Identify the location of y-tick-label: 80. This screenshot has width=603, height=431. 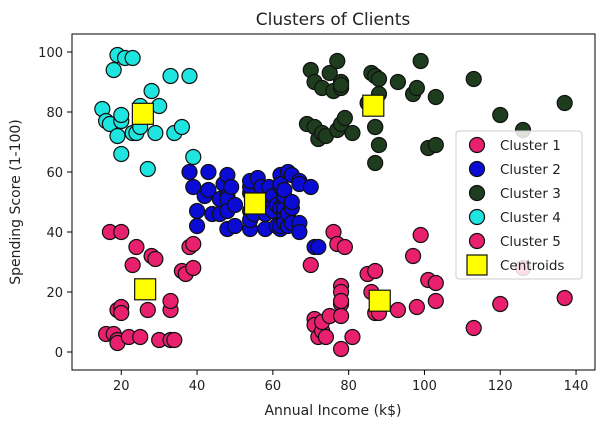
(54, 113).